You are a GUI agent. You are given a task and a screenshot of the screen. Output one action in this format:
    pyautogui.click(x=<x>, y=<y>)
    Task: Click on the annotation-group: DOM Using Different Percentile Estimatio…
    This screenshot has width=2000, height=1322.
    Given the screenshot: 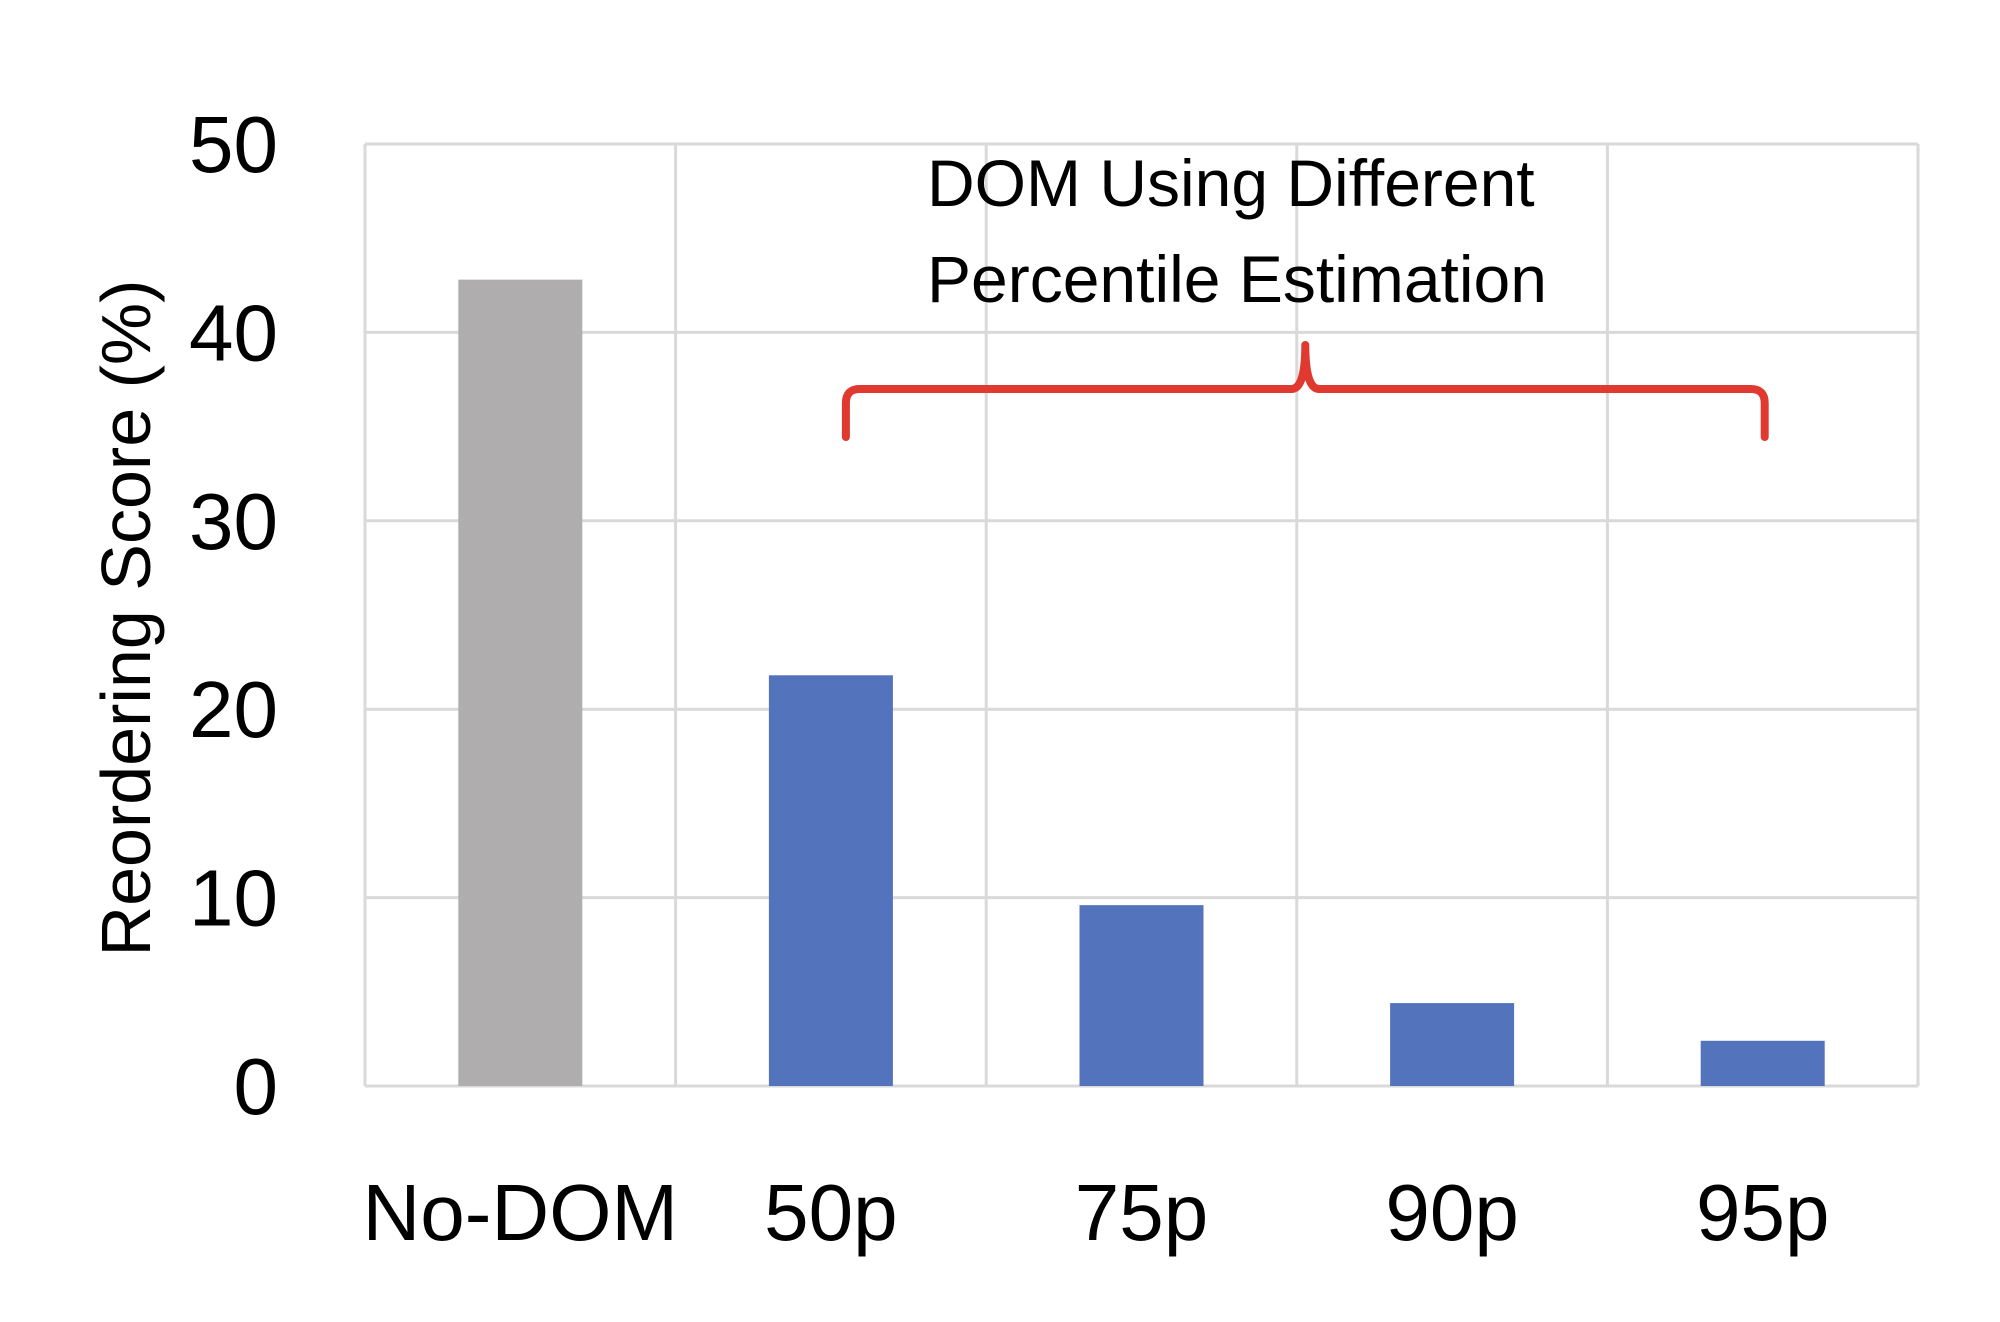 What is the action you would take?
    pyautogui.click(x=1305, y=293)
    